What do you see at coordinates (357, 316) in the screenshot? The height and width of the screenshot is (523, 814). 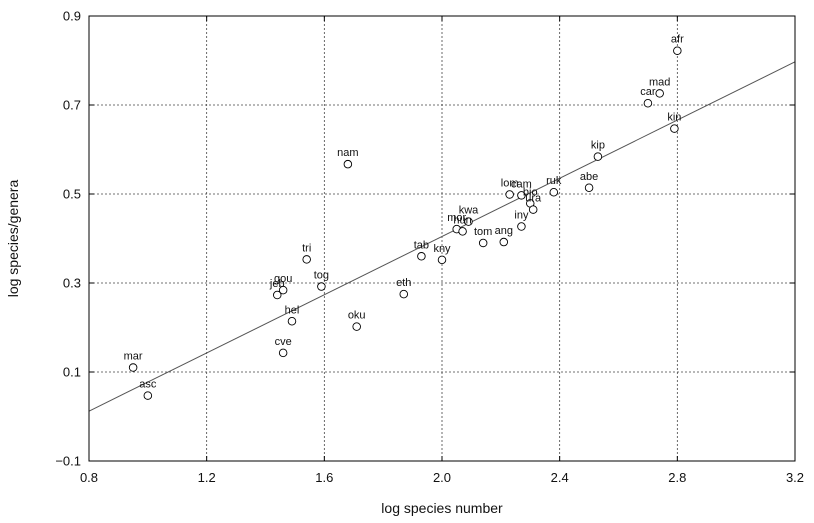 I see `point-label: oku` at bounding box center [357, 316].